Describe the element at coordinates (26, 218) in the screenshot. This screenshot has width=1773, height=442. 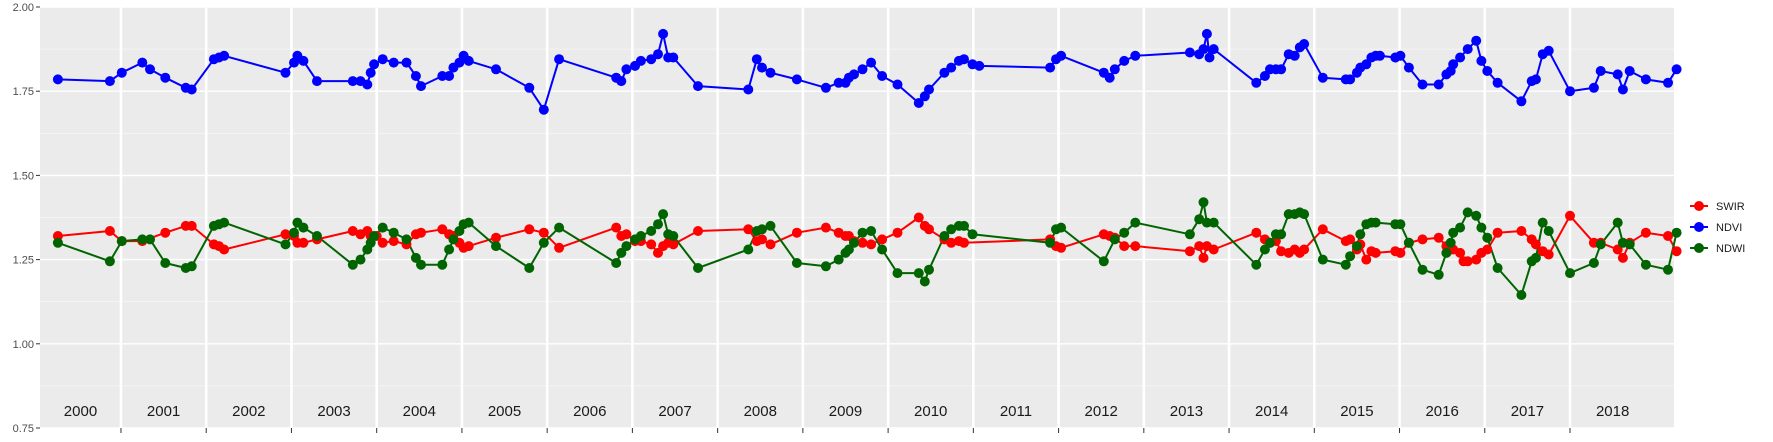
I see `y-axis: 0.75 1.00 1.25 1.50 1.75 2.00` at that location.